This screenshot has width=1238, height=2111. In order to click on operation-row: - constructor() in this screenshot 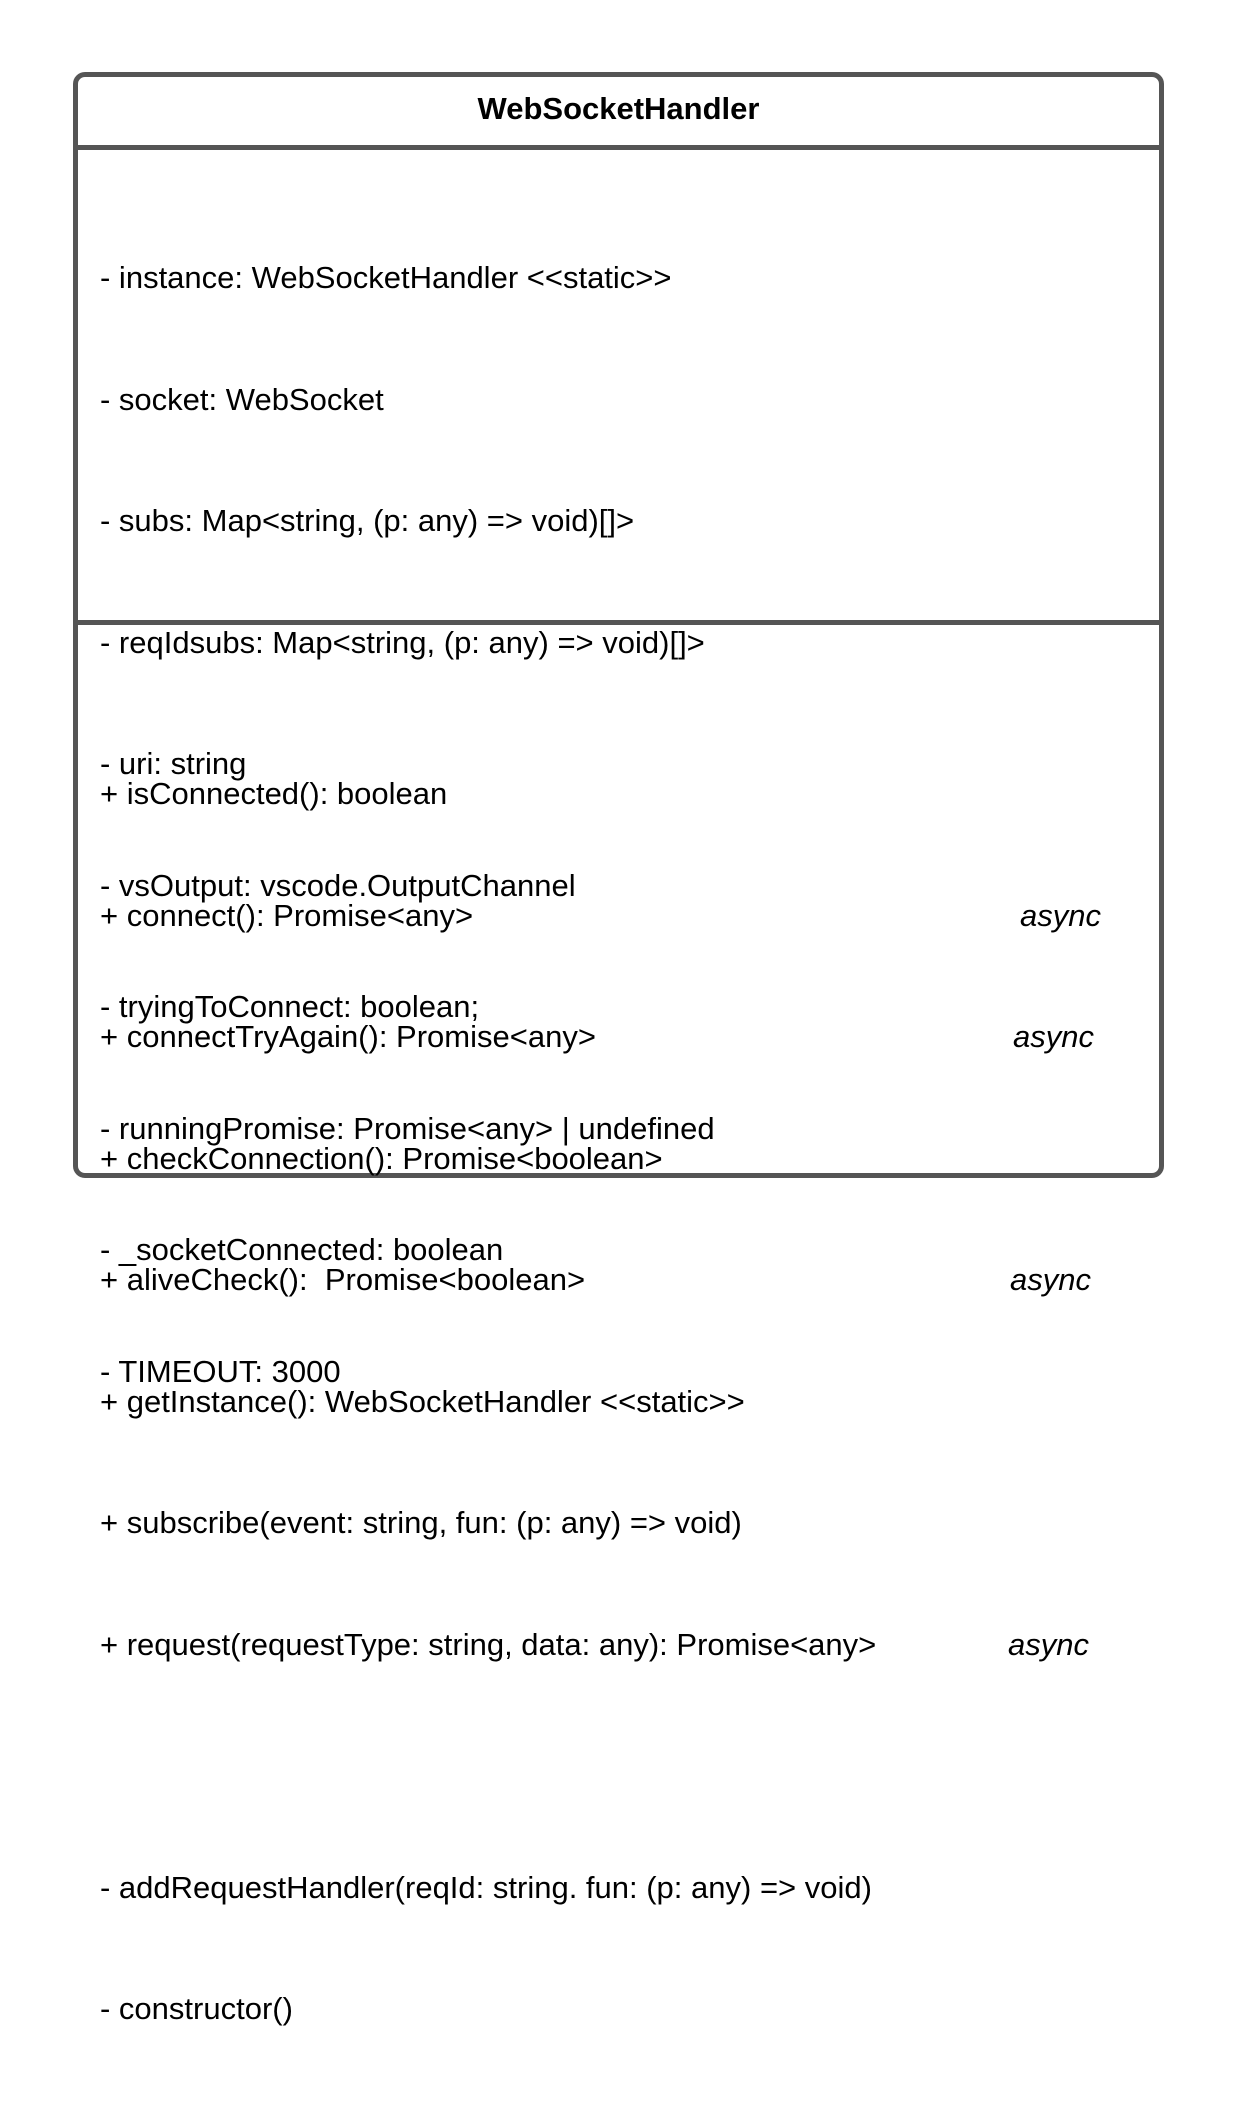, I will do `click(618, 2009)`.